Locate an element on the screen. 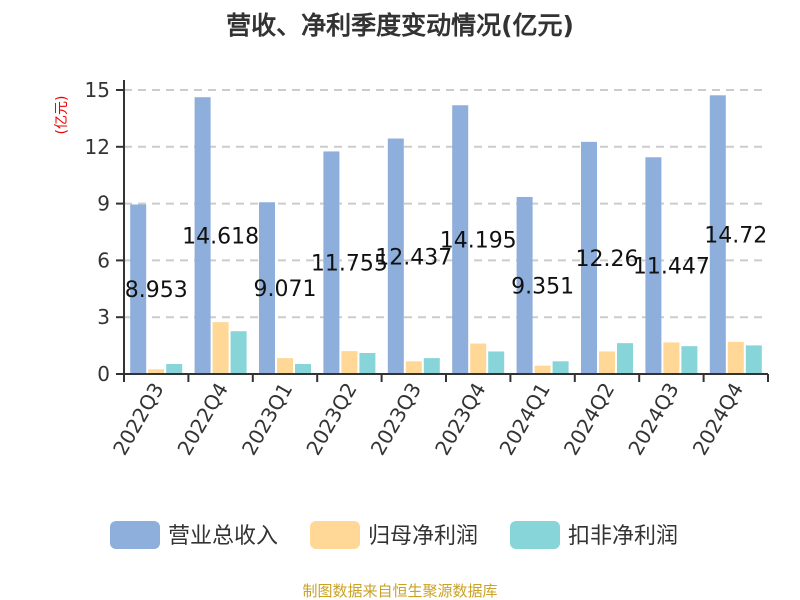 This screenshot has width=800, height=600. data-label: 12.437 is located at coordinates (413, 257).